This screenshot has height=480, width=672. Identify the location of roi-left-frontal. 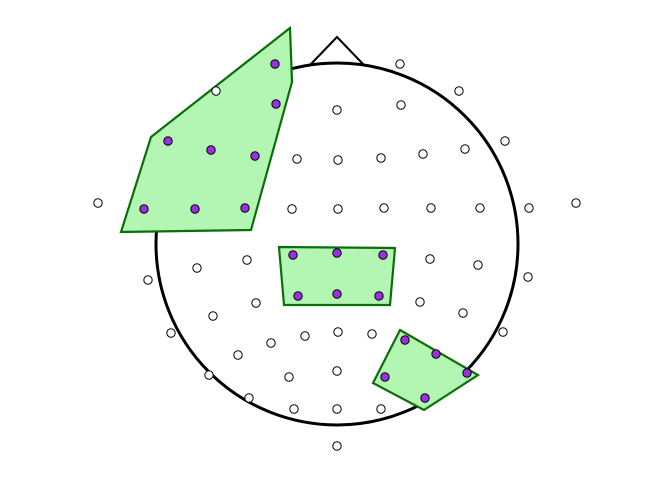
(206, 129).